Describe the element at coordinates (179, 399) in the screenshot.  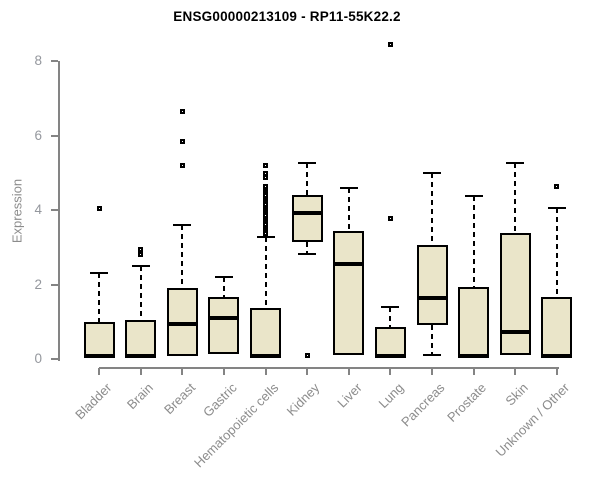
I see `x-tick-label: Breast` at that location.